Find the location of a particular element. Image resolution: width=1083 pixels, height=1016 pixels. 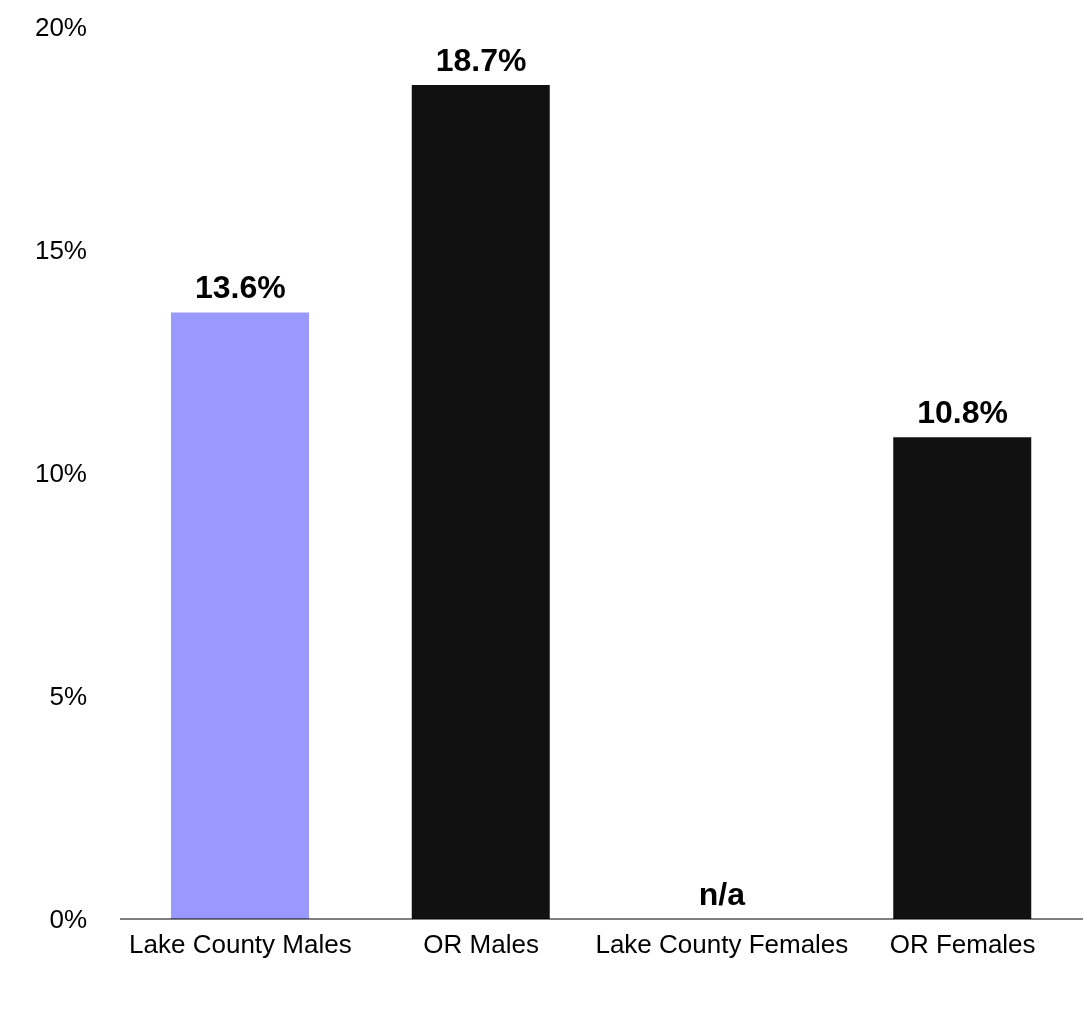

y-tick-label: 15% is located at coordinates (60, 250).